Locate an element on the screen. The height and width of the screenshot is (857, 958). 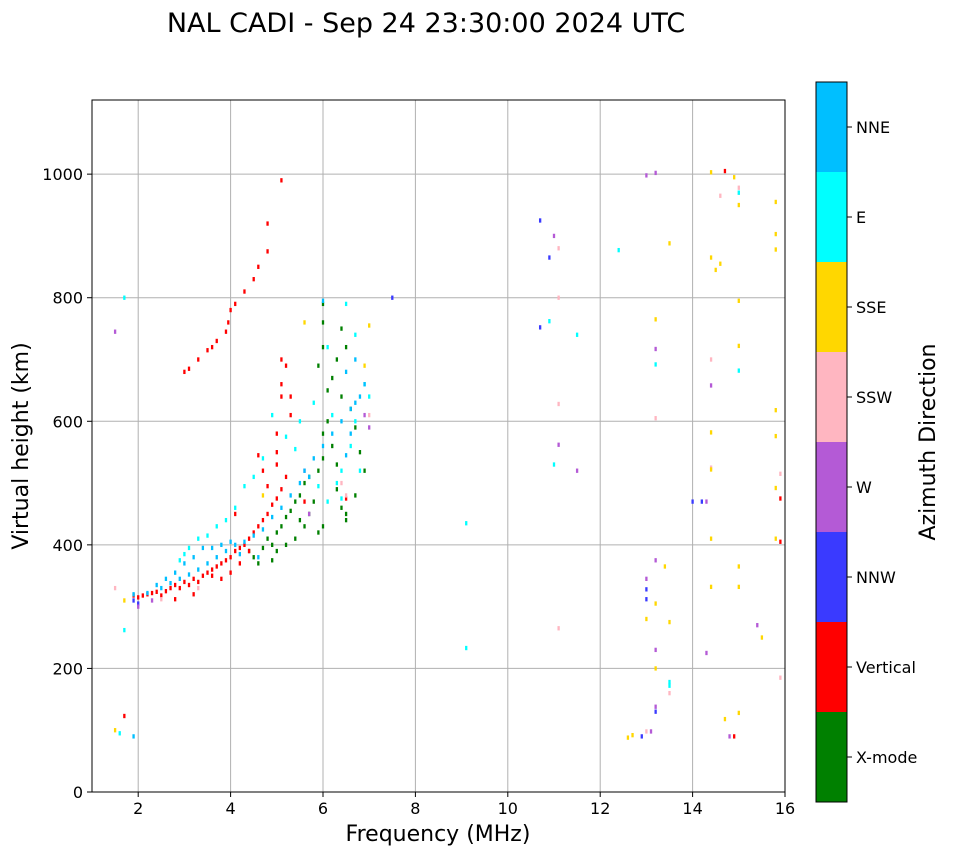
colorbar-tick-label-vertical: Vertical is located at coordinates (886, 667).